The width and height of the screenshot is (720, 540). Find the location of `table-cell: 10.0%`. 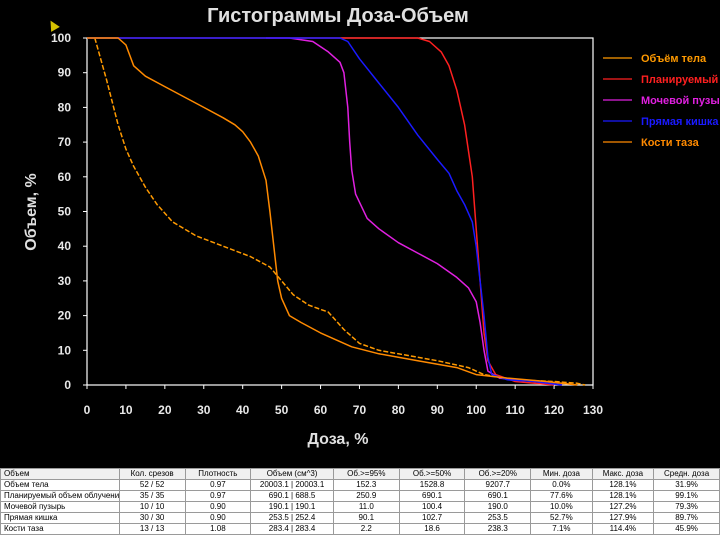

table-cell: 10.0% is located at coordinates (561, 507).